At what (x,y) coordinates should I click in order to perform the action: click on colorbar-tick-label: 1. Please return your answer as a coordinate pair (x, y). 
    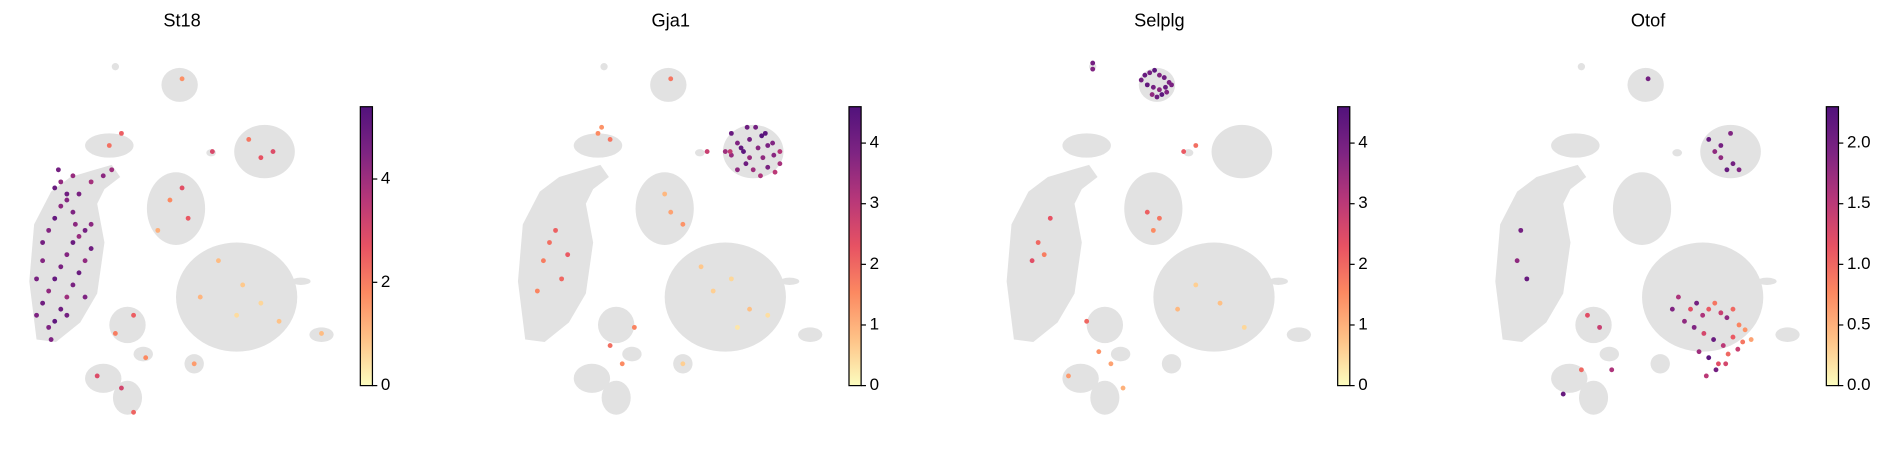
    Looking at the image, I should click on (1362, 323).